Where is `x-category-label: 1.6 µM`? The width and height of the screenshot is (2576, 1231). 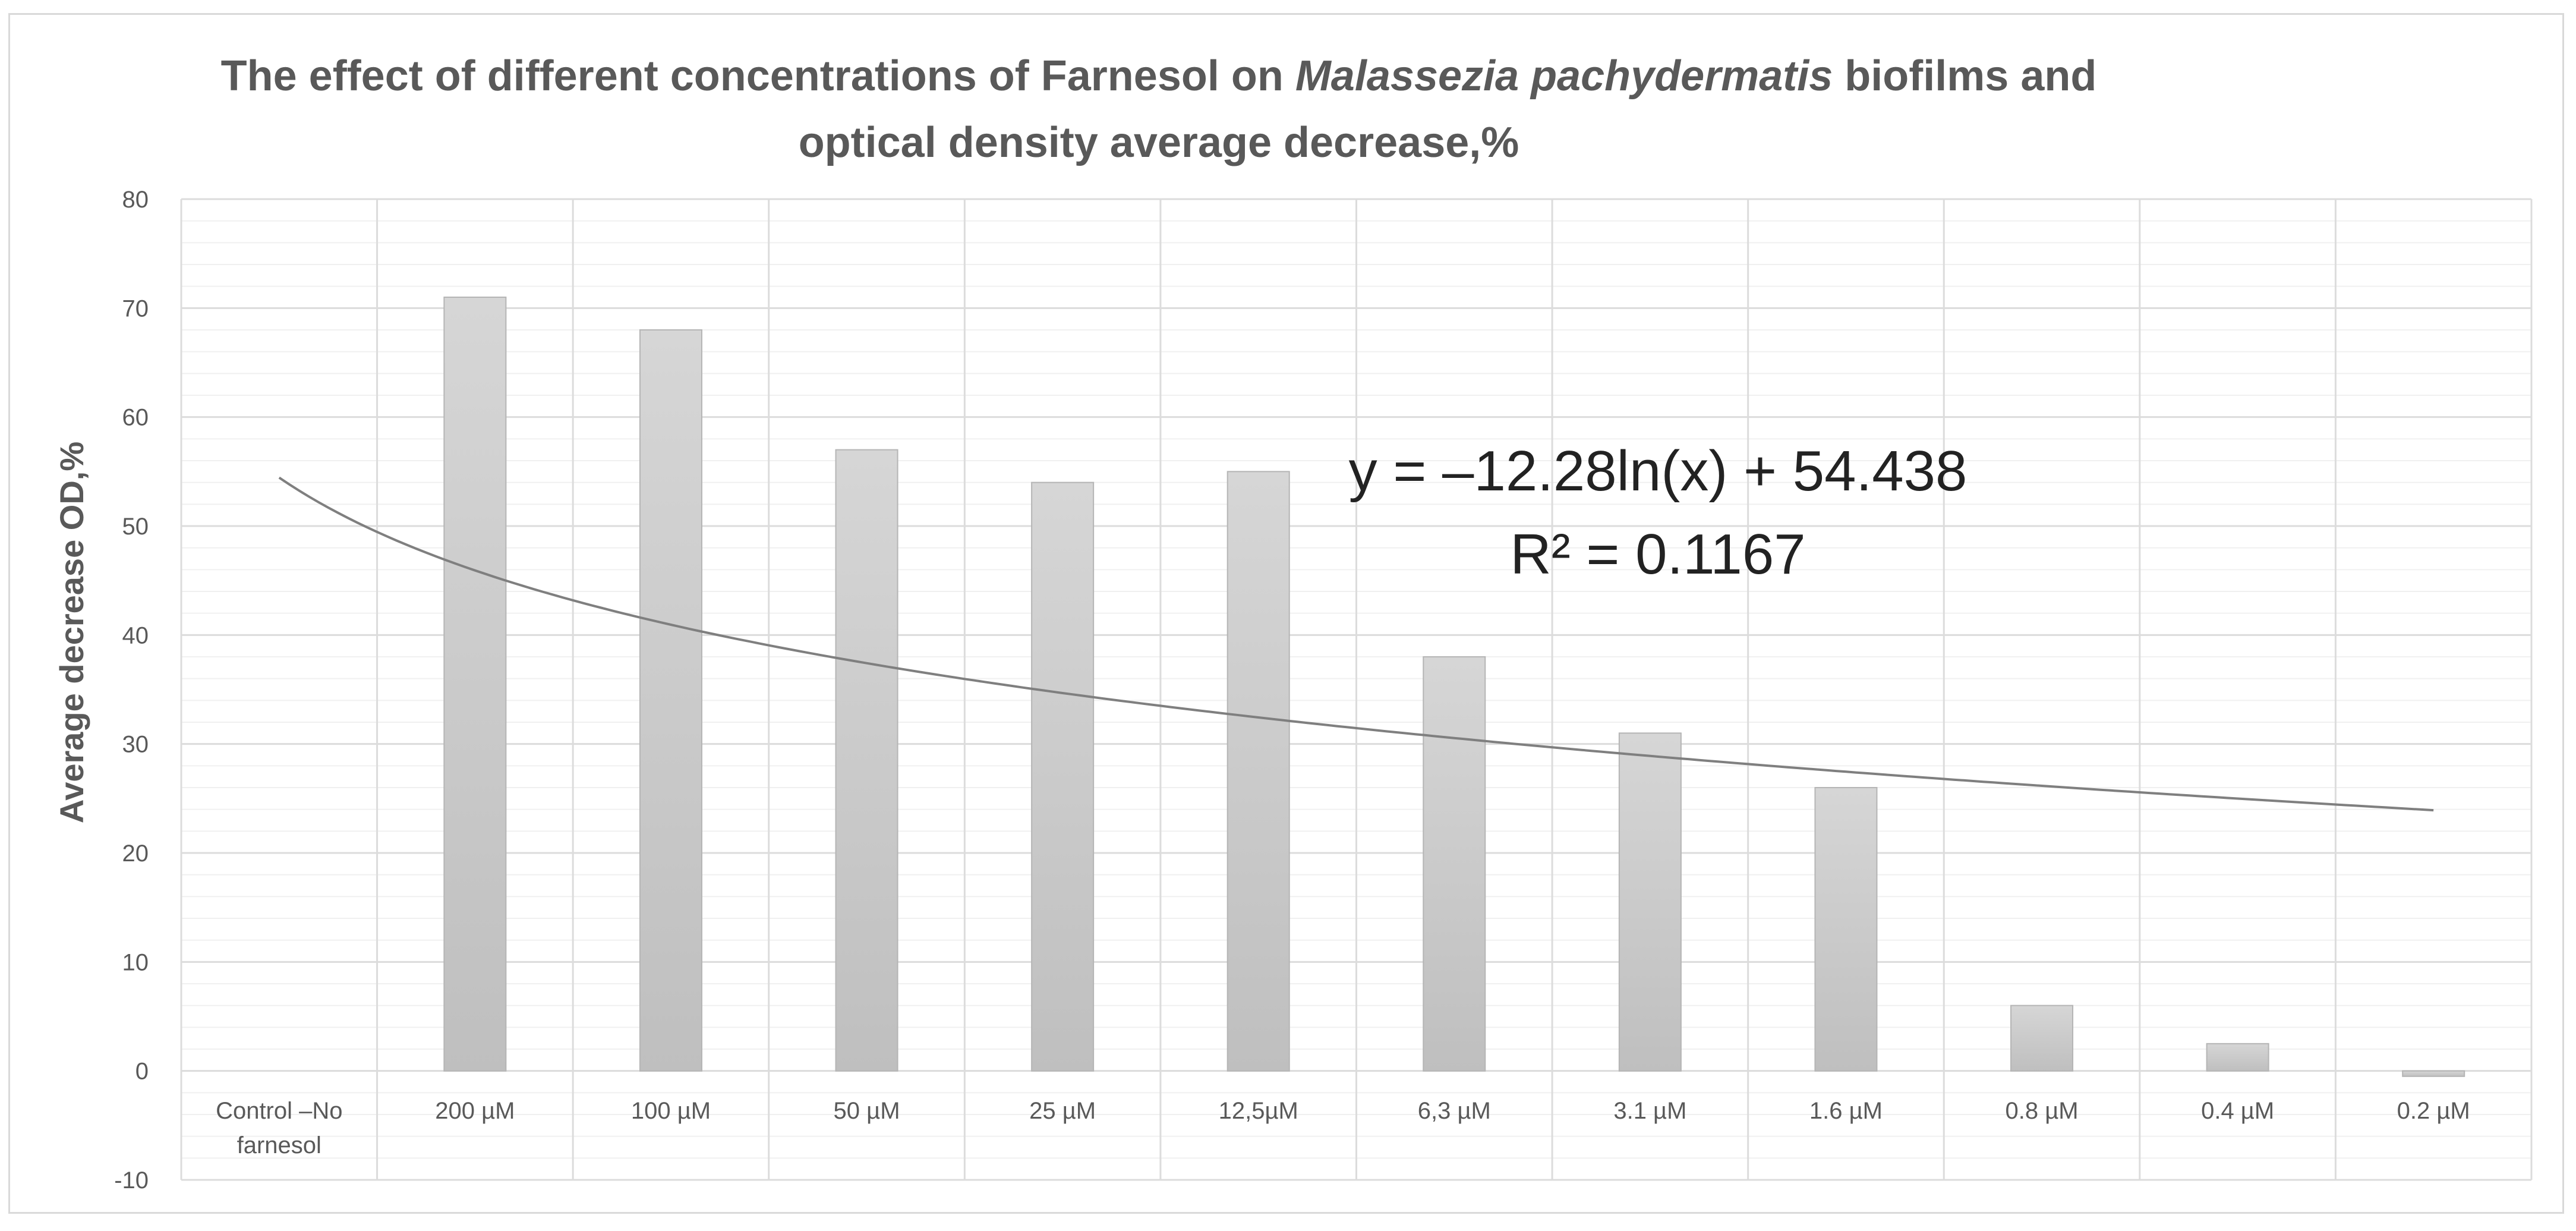 x-category-label: 1.6 µM is located at coordinates (1846, 1111).